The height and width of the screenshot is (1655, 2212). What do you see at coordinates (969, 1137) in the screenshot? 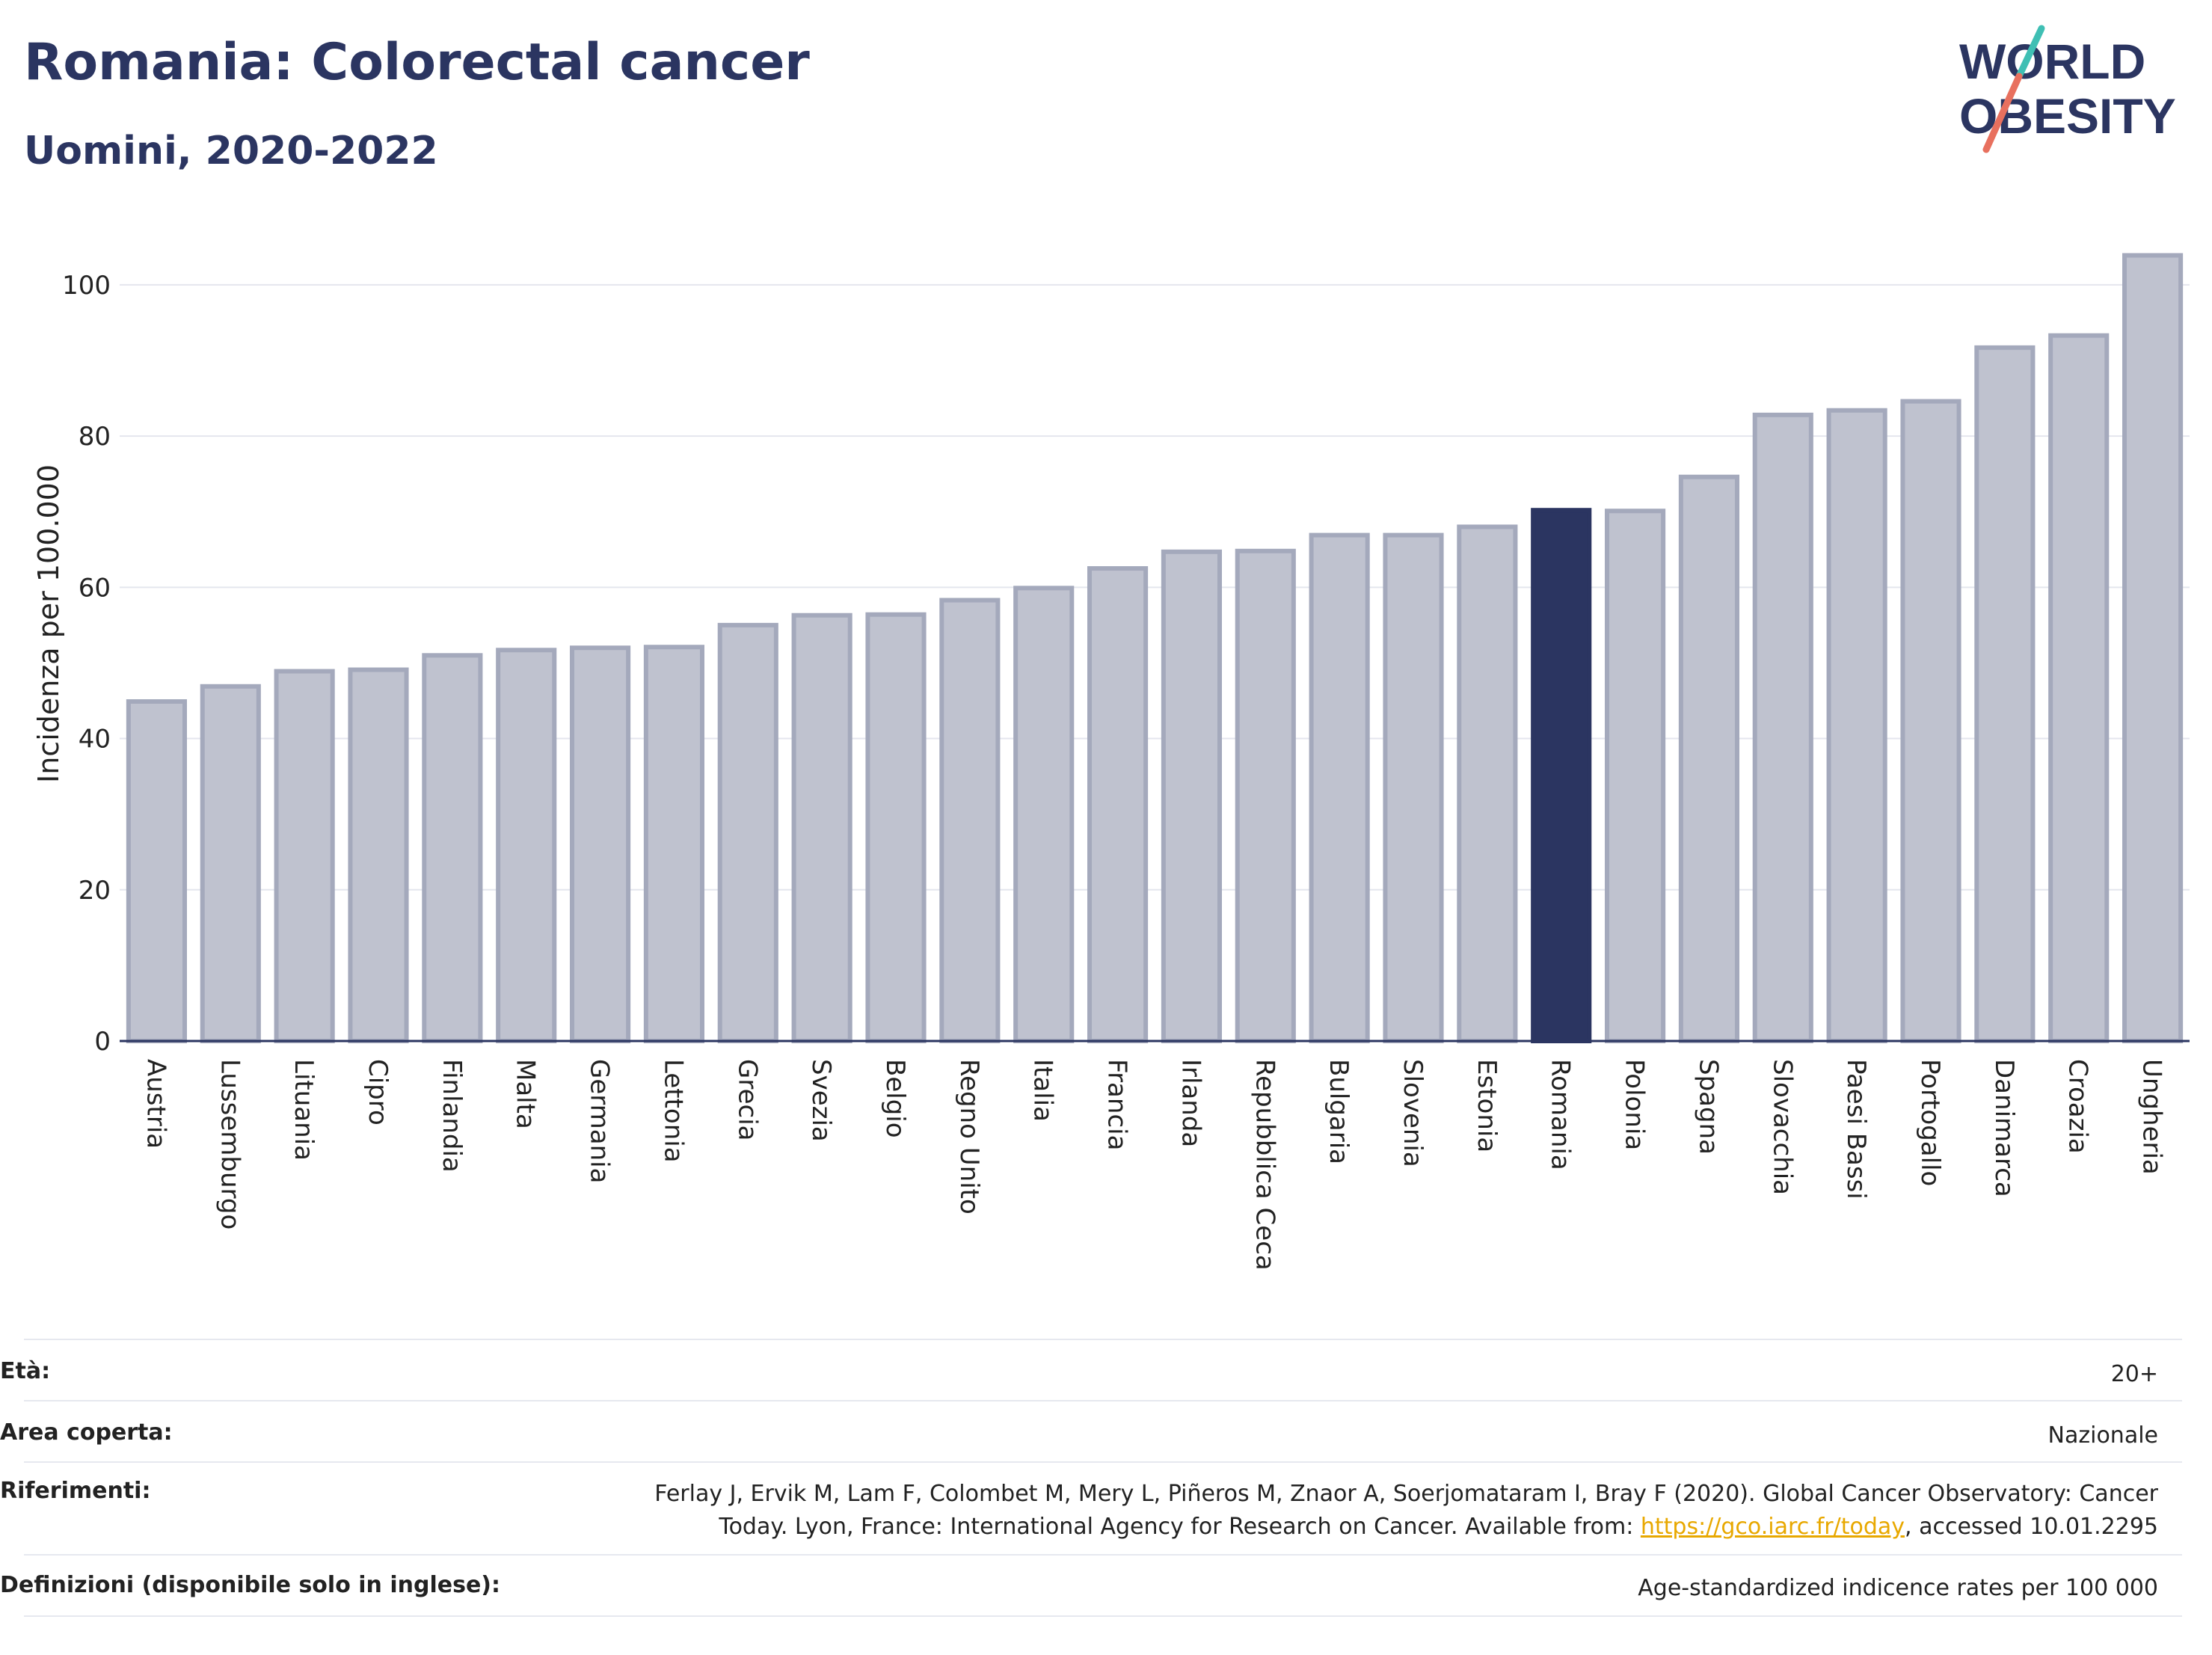
I see `x-tick-label: Regno Unito` at bounding box center [969, 1137].